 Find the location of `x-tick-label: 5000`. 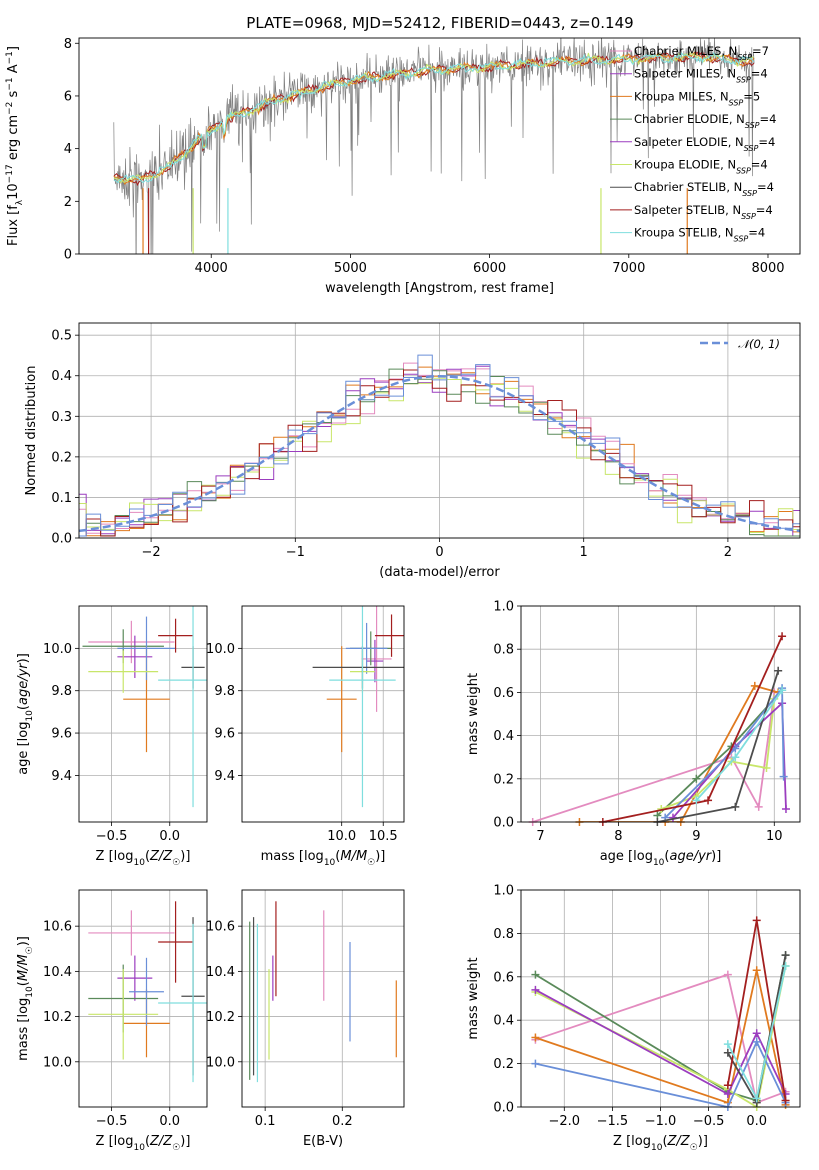

x-tick-label: 5000 is located at coordinates (350, 268).